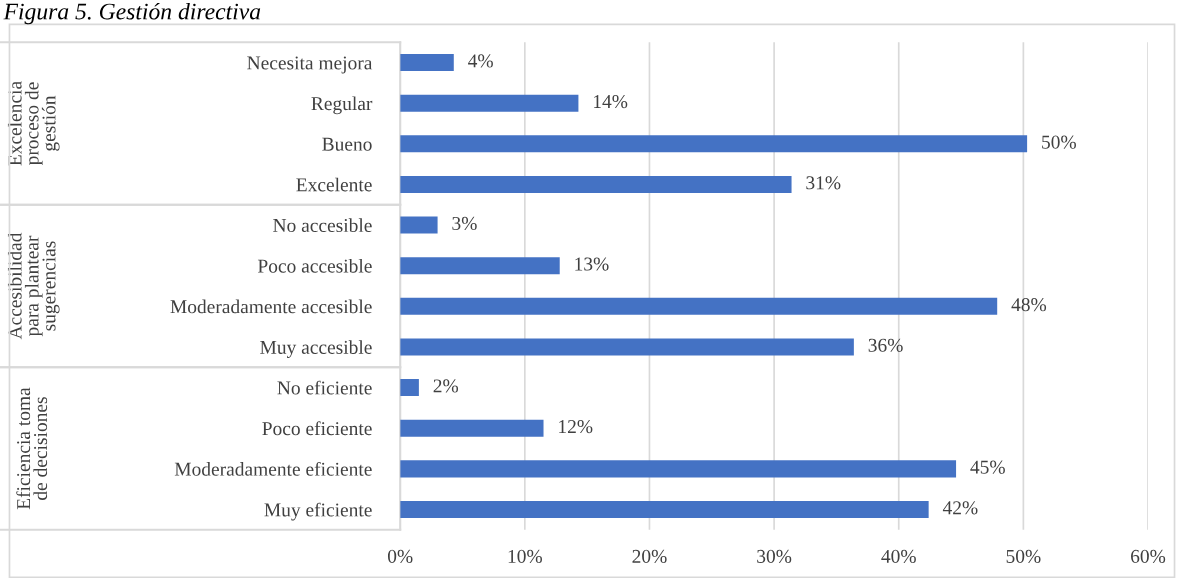  What do you see at coordinates (33, 286) in the screenshot?
I see `text: Accesibilidad para plantear sugerencias` at bounding box center [33, 286].